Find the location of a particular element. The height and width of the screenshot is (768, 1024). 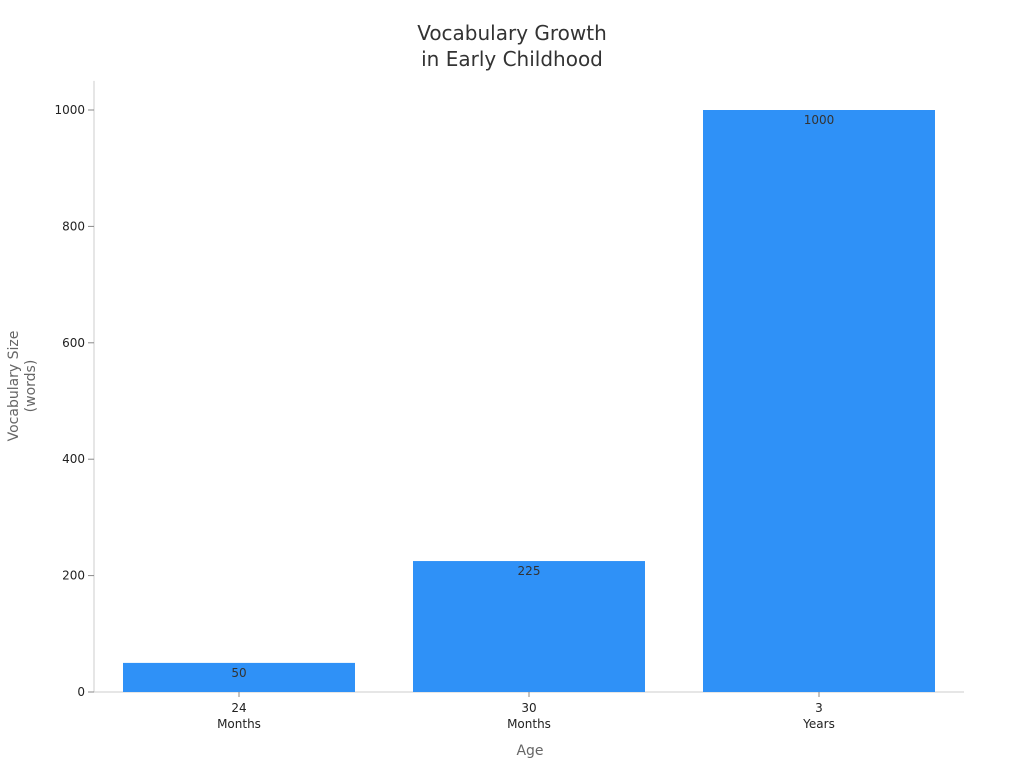

y-tick-label: 400 is located at coordinates (73, 459).